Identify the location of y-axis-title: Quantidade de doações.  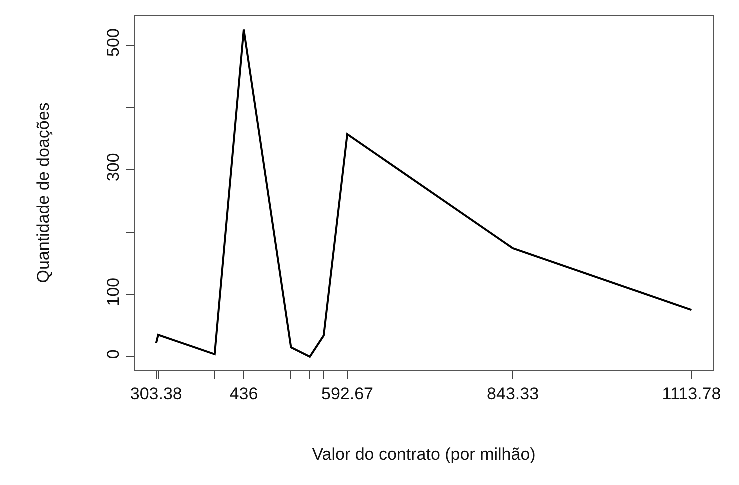
(43, 193).